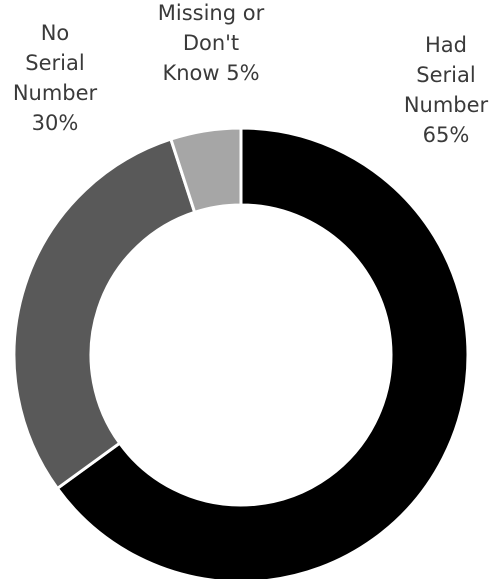 The width and height of the screenshot is (494, 579). Describe the element at coordinates (211, 13) in the screenshot. I see `slice-label-line: Missing or` at that location.